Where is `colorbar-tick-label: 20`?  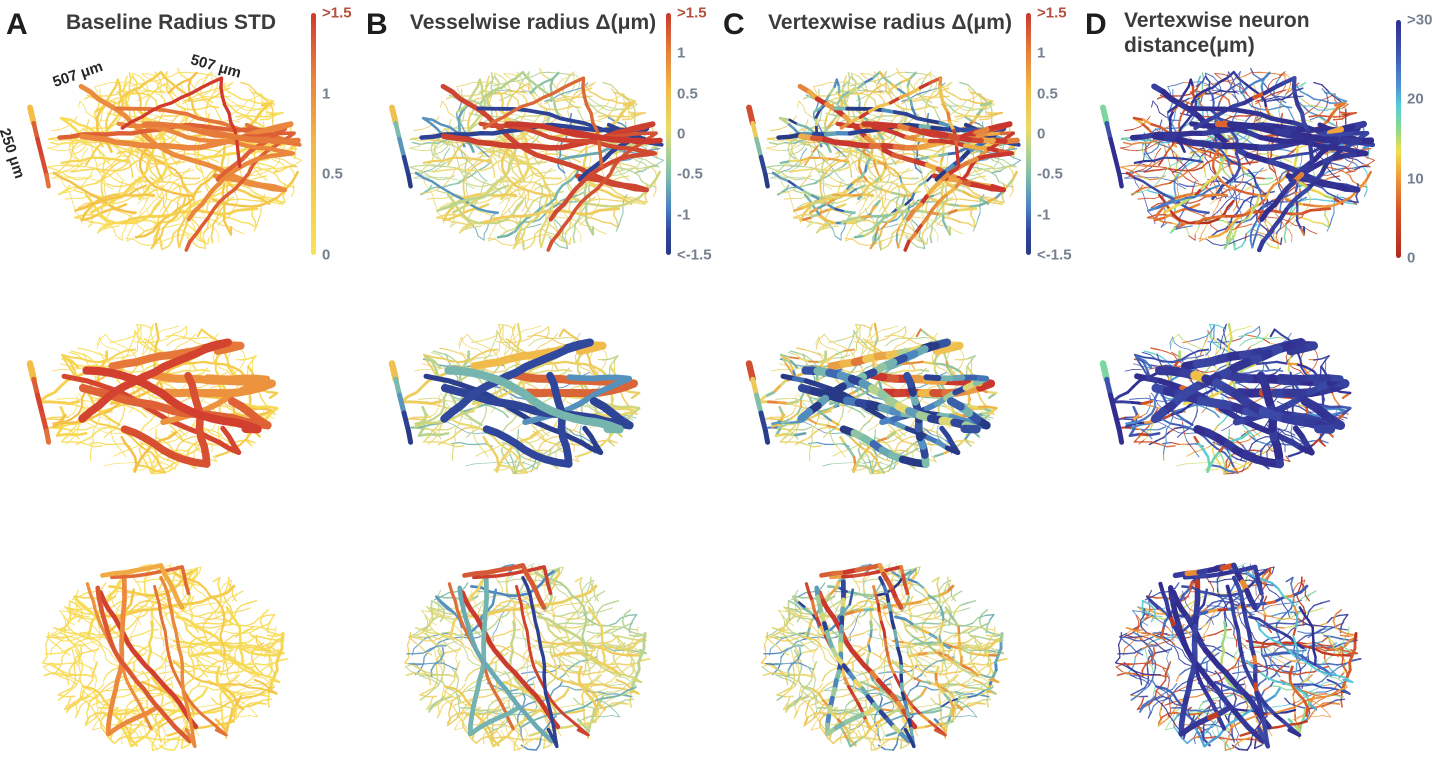 colorbar-tick-label: 20 is located at coordinates (1415, 99).